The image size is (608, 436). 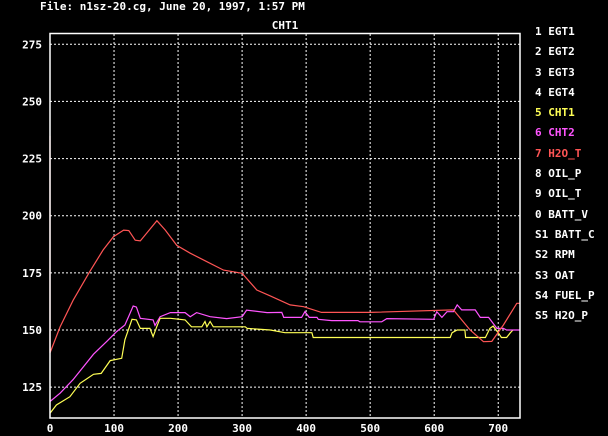 I want to click on x-tick-label: 300, so click(x=242, y=428).